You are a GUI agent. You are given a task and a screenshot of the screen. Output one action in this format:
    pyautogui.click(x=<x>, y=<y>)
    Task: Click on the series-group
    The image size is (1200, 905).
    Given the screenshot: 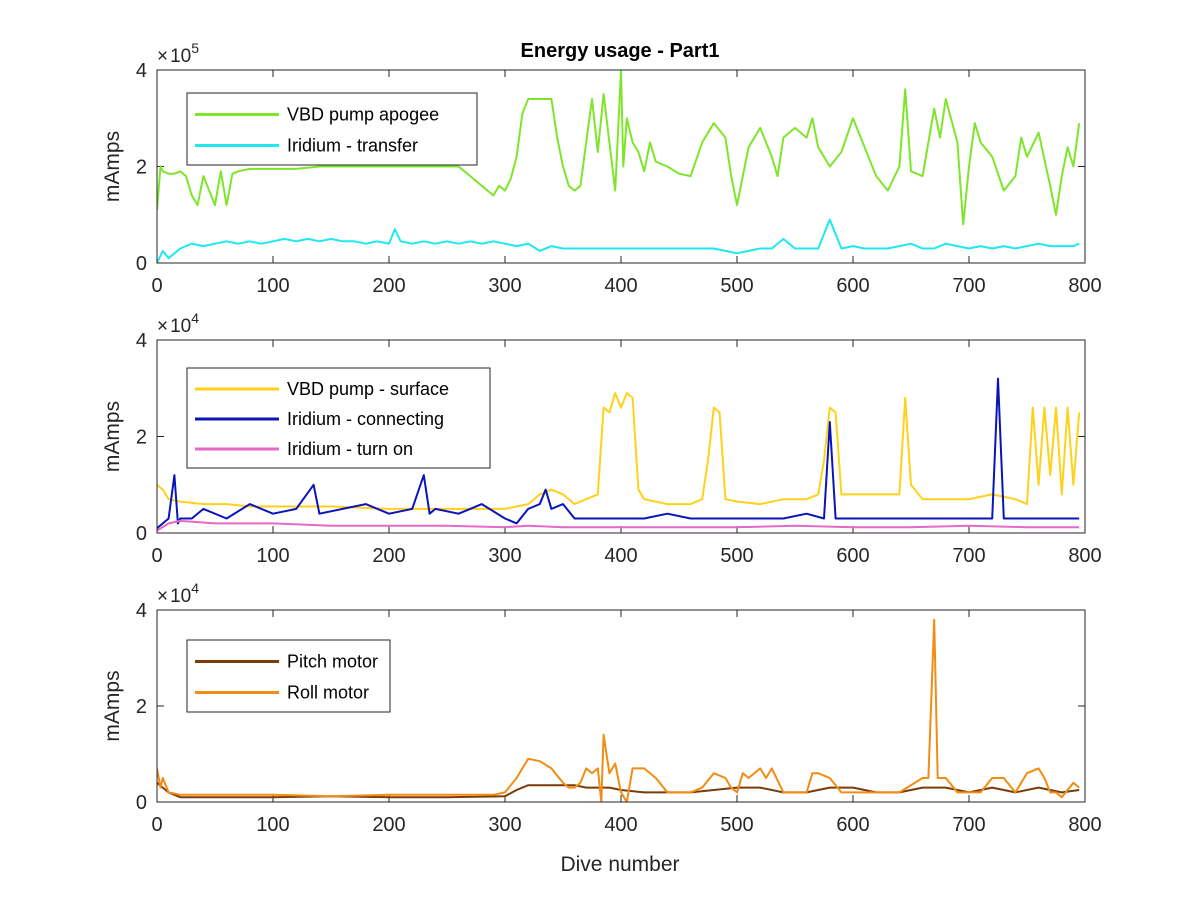 What is the action you would take?
    pyautogui.click(x=619, y=454)
    